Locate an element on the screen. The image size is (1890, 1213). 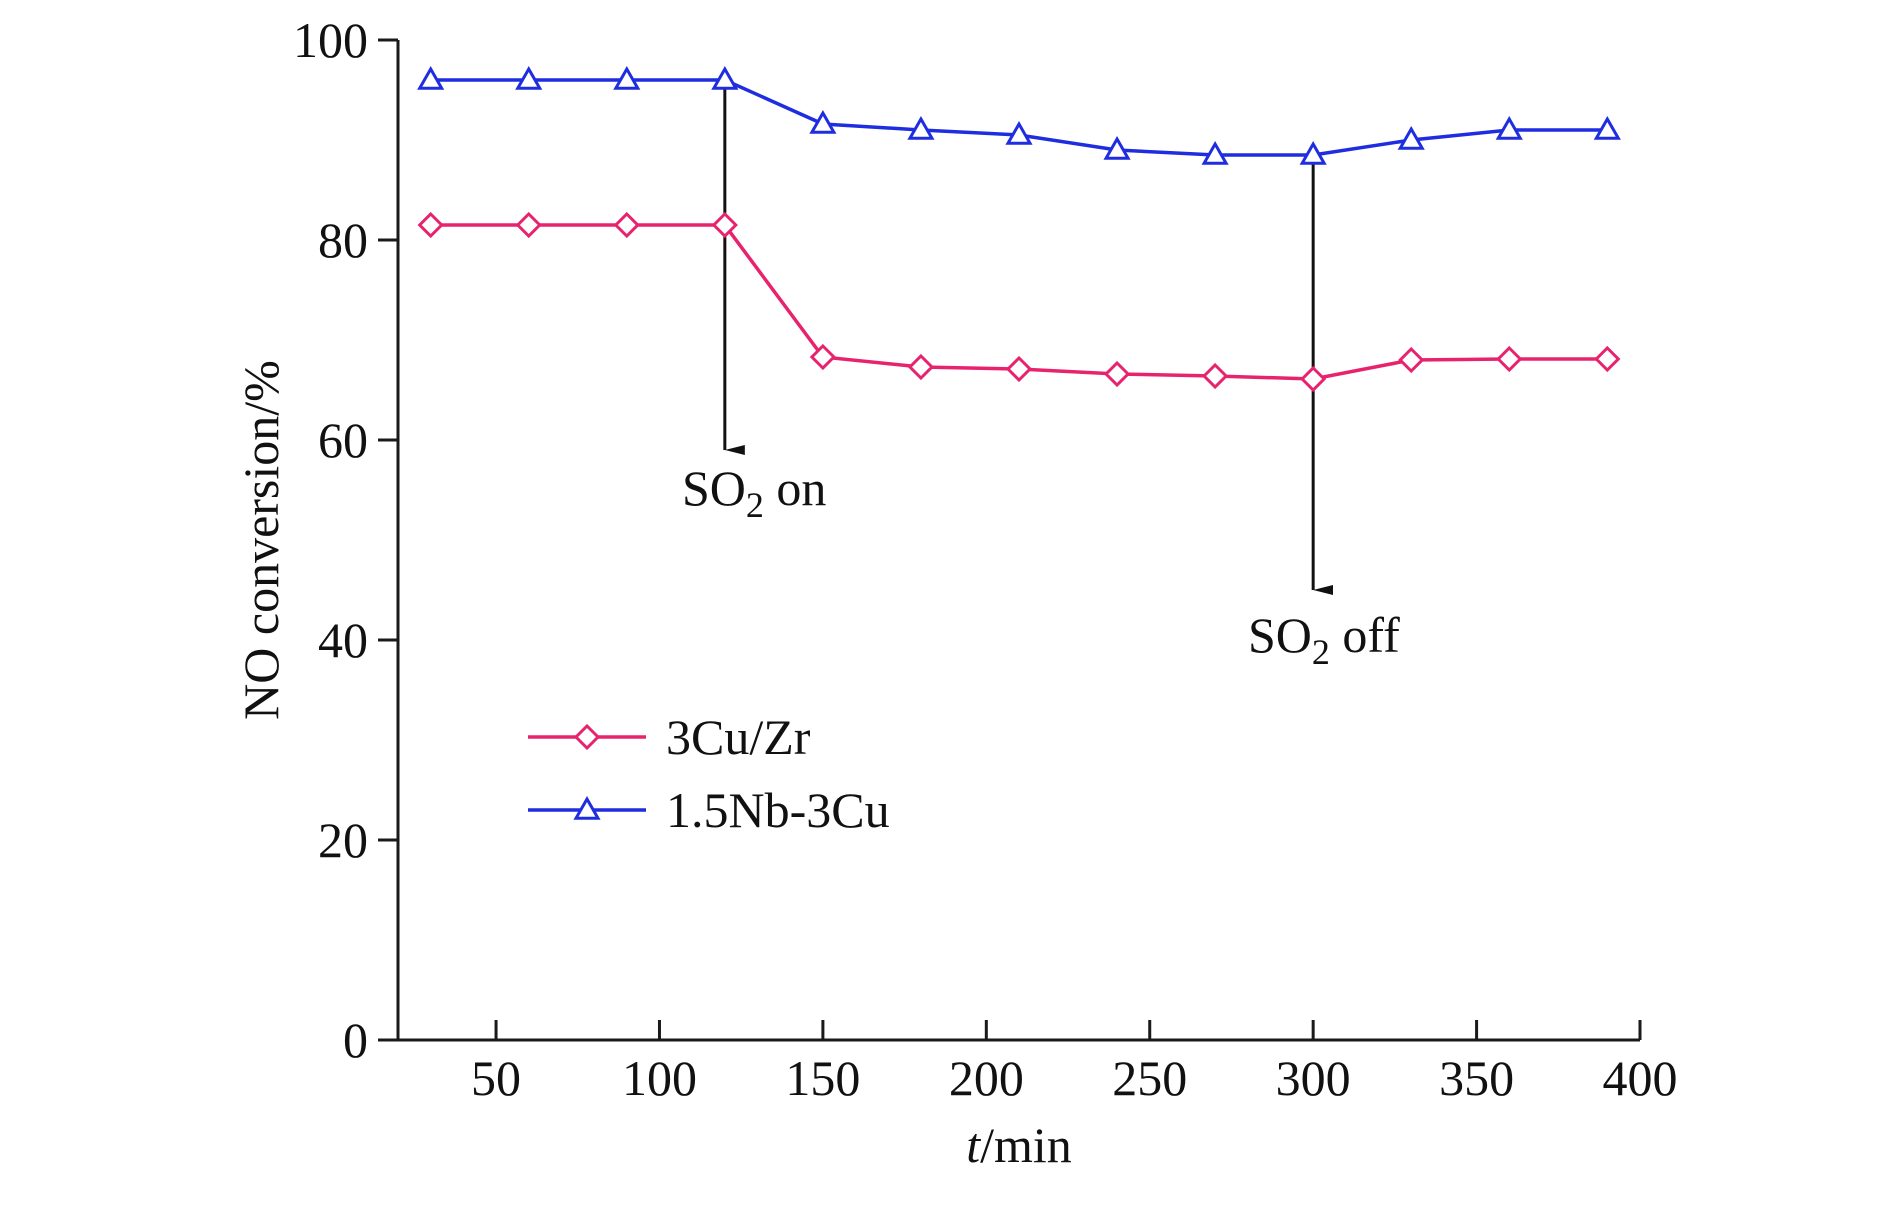
annot-text-rest: on is located at coordinates (795, 488).